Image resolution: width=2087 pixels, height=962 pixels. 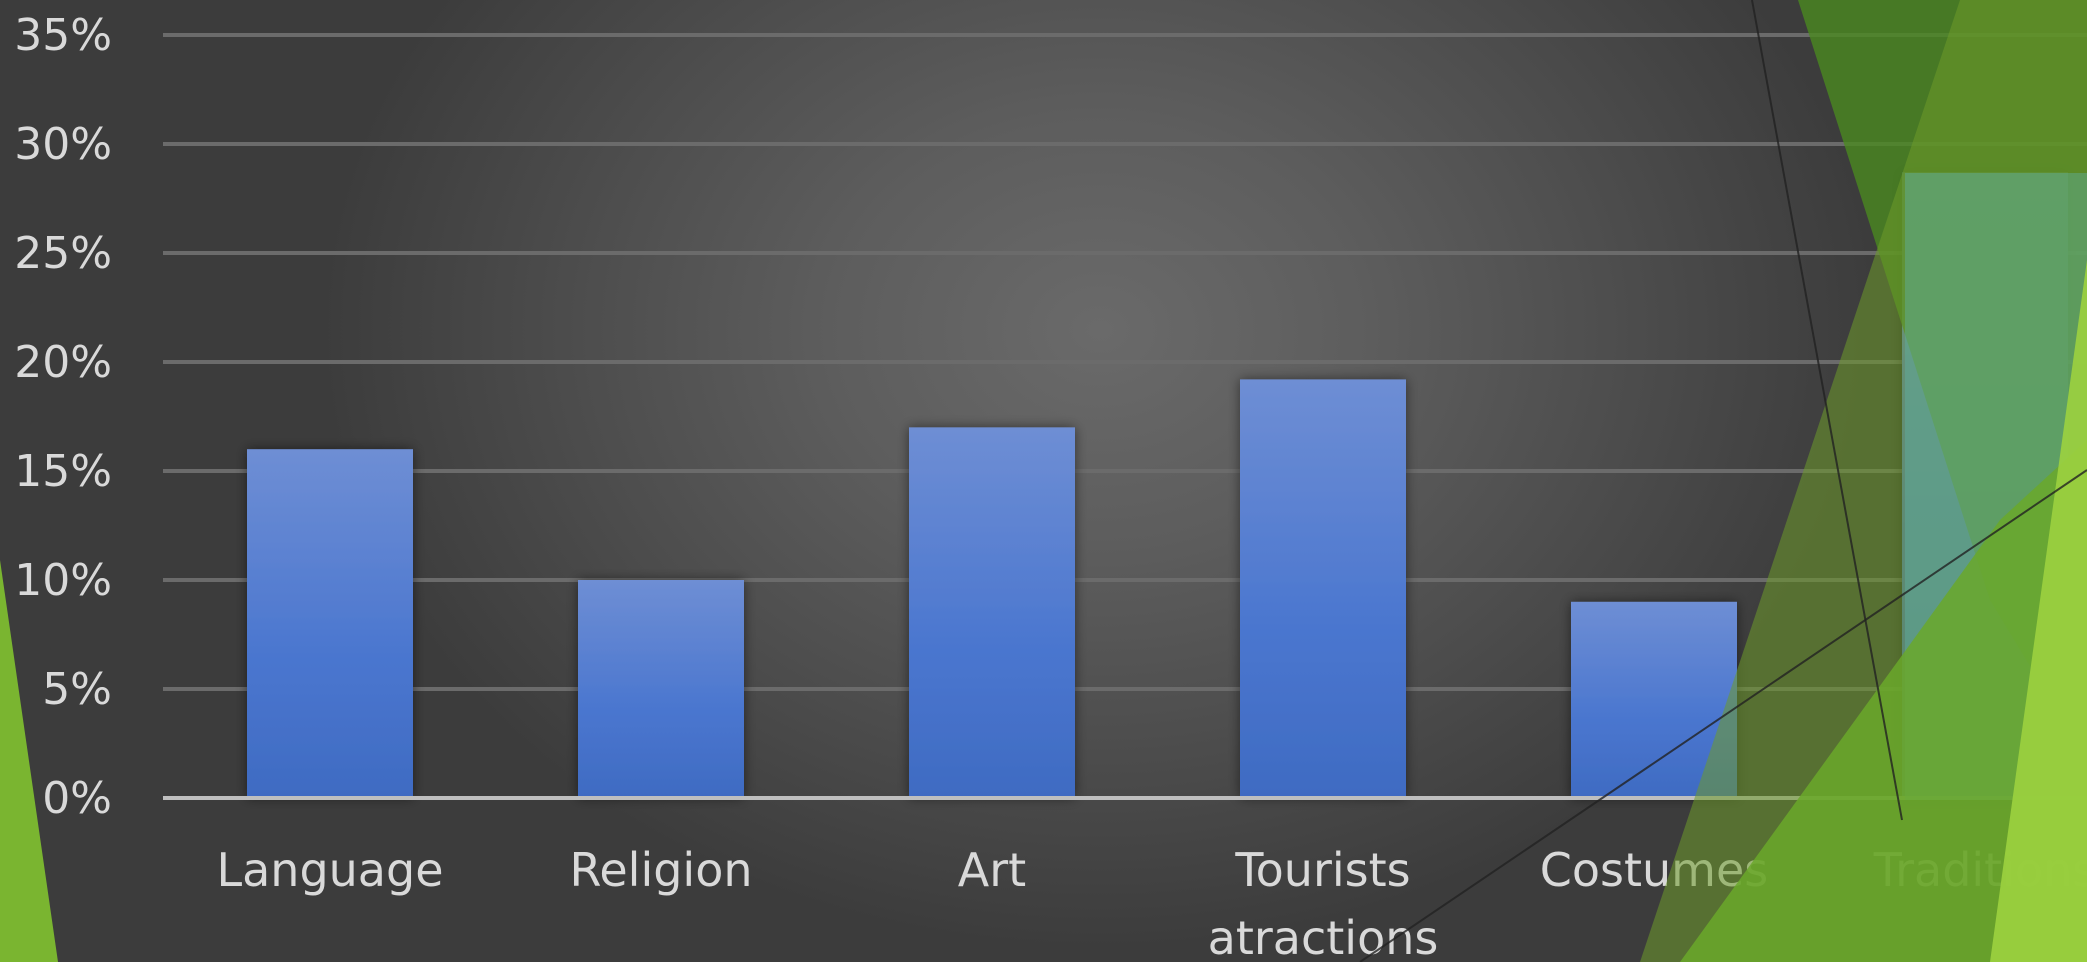 I want to click on y-axis-tick-labels: 0% 5% 10% 15% 20% 25% 30% 35%, so click(x=63, y=417).